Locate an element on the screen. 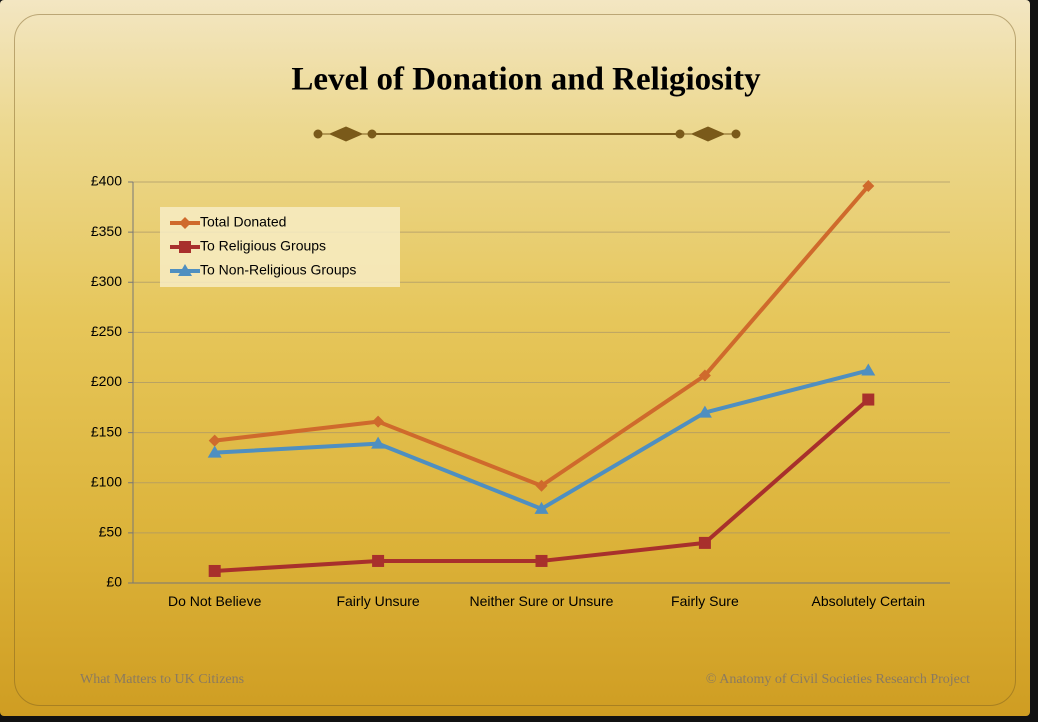  legend-label: Total Donated is located at coordinates (243, 222).